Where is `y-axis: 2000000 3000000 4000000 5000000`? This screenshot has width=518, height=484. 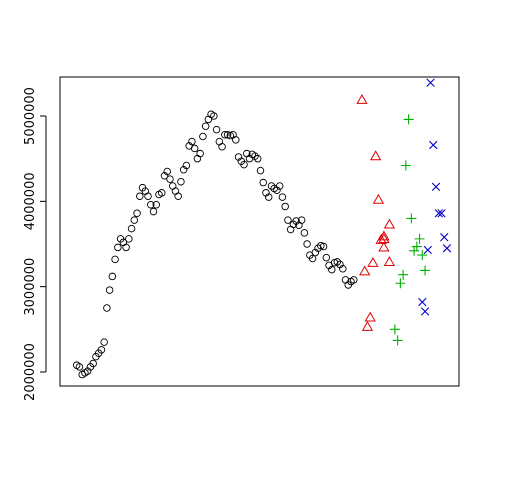
y-axis: 2000000 3000000 4000000 5000000 is located at coordinates (35, 244).